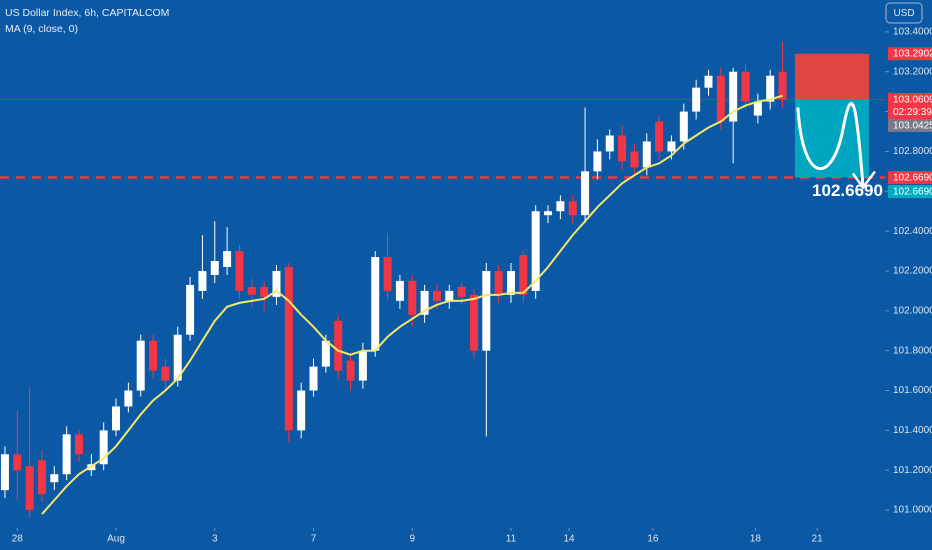 The height and width of the screenshot is (550, 932). I want to click on x-tick-label: 28, so click(18, 539).